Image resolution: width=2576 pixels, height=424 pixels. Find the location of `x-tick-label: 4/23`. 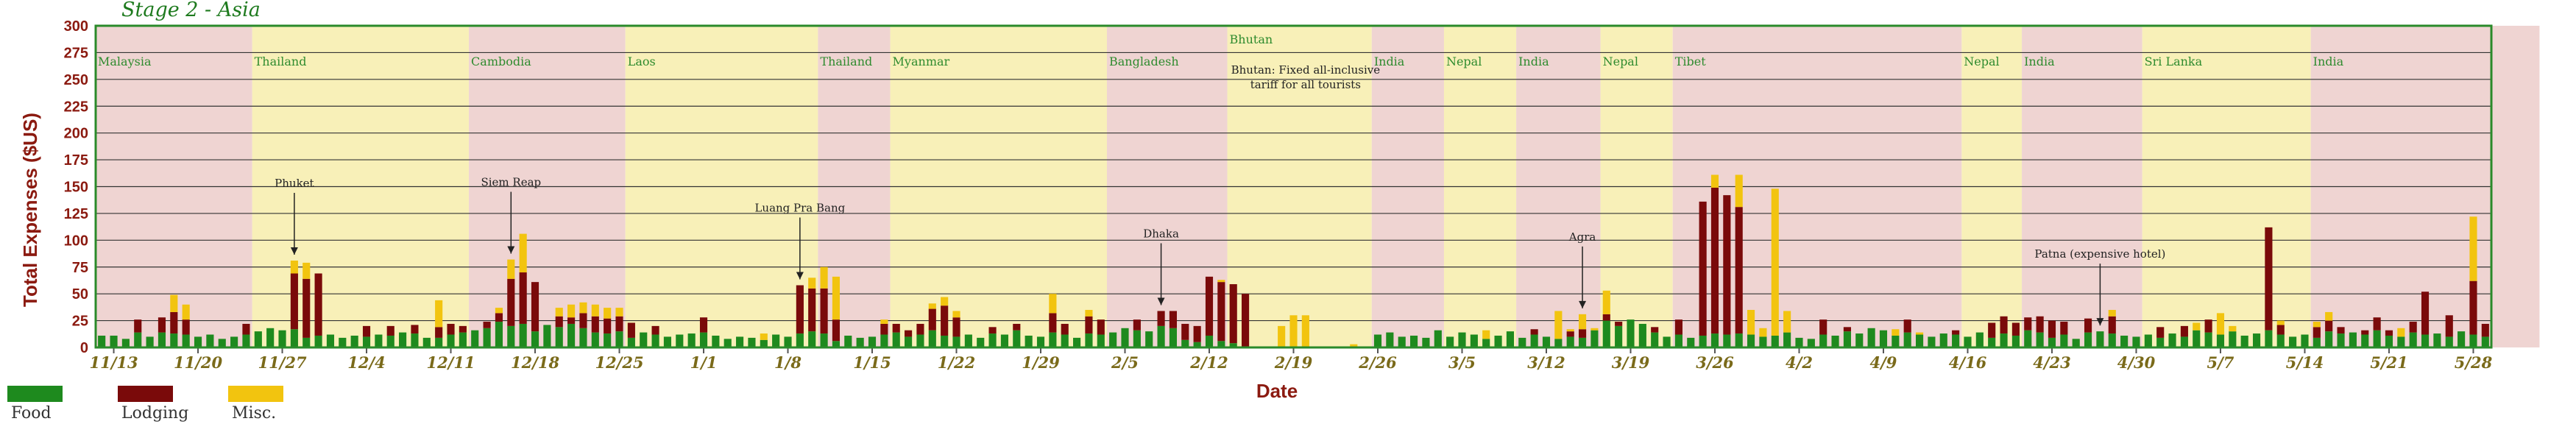

x-tick-label: 4/23 is located at coordinates (2052, 362).